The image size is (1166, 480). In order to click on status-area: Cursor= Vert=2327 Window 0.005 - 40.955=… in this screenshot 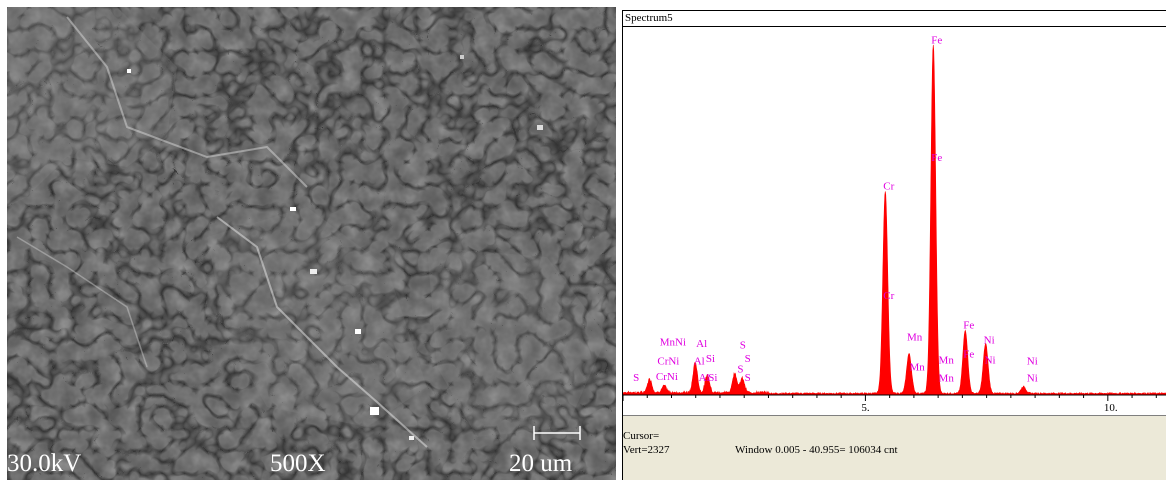, I will do `click(894, 447)`.